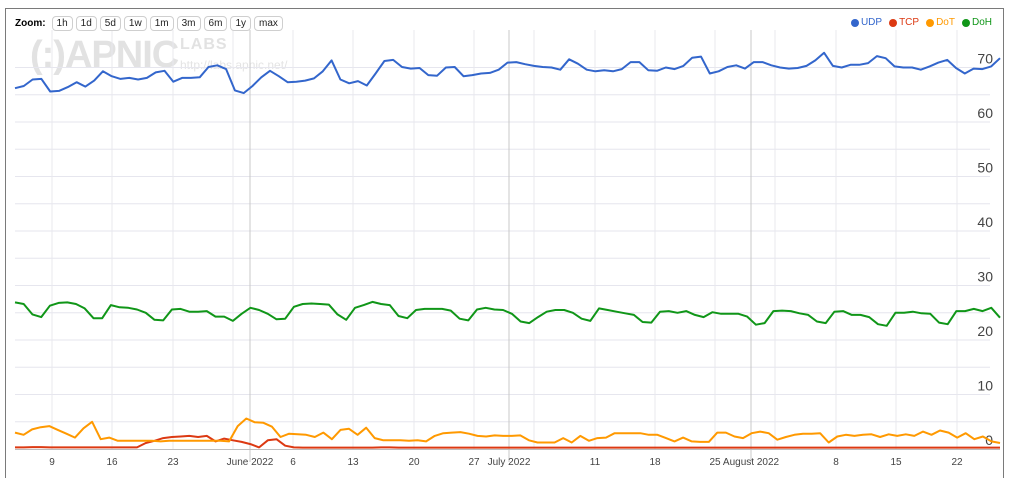 This screenshot has width=1014, height=478. I want to click on series-line-doh, so click(507, 313).